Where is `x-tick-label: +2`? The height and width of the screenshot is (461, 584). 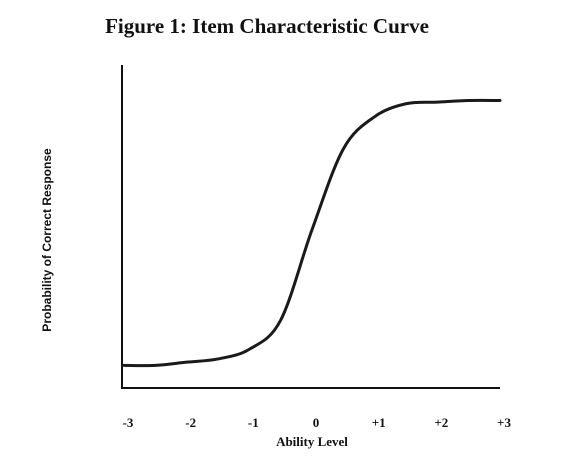
x-tick-label: +2 is located at coordinates (441, 422).